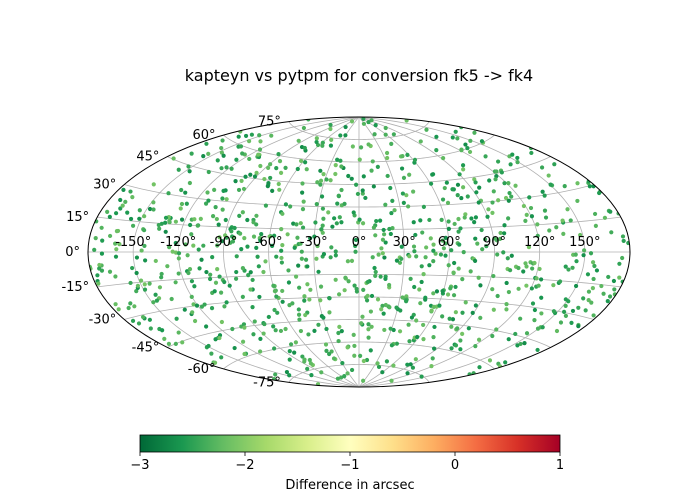 The height and width of the screenshot is (500, 700). Describe the element at coordinates (75, 287) in the screenshot. I see `latitude-tick-label: -15°` at that location.